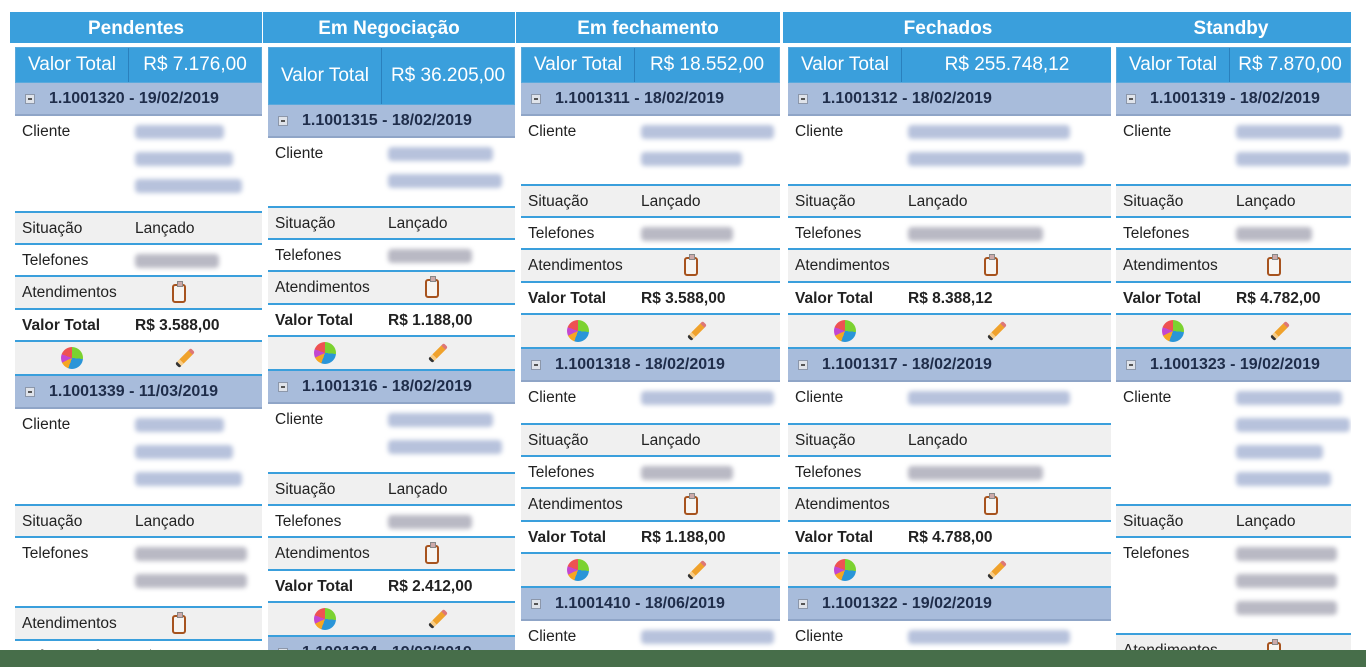 The image size is (1366, 667). I want to click on card-header: 1.1001316 - 18/02/2019, so click(391, 387).